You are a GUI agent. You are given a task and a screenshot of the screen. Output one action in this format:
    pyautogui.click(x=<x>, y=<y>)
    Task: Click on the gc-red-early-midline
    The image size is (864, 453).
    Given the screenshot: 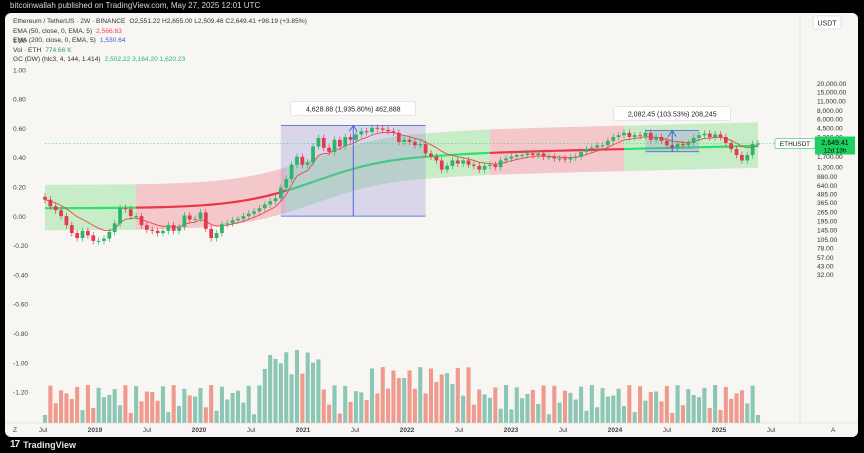 What is the action you would take?
    pyautogui.click(x=211, y=199)
    